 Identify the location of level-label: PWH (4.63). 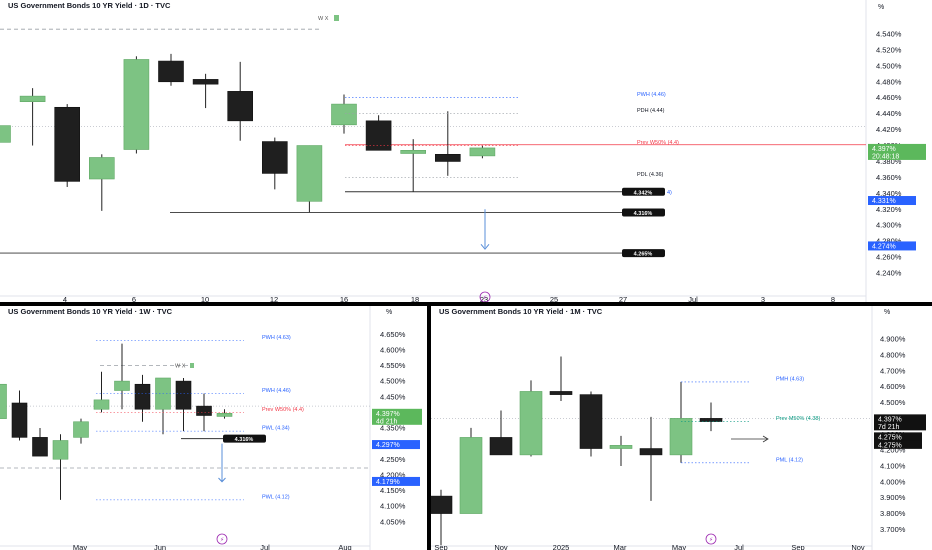
(276, 338).